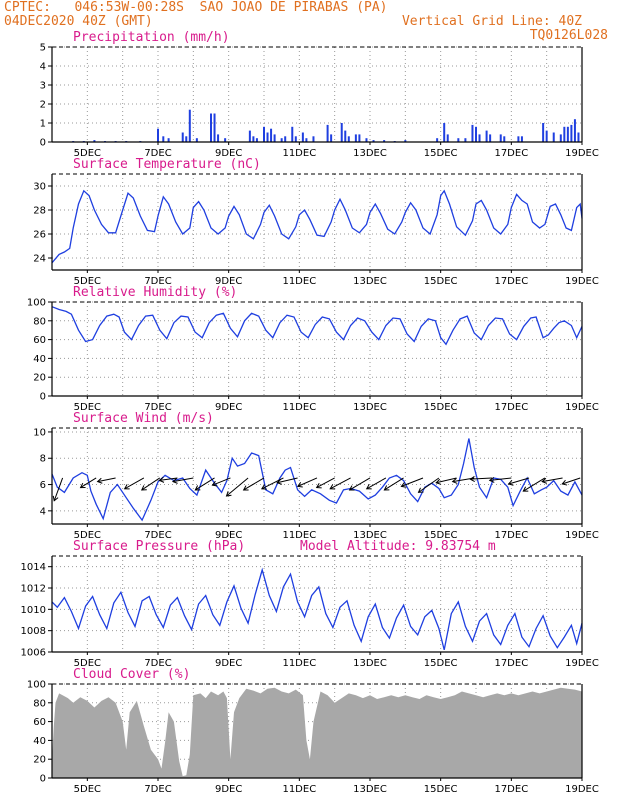 This screenshot has width=618, height=800. What do you see at coordinates (568, 35) in the screenshot?
I see `model-id-label: TQ0126L028` at bounding box center [568, 35].